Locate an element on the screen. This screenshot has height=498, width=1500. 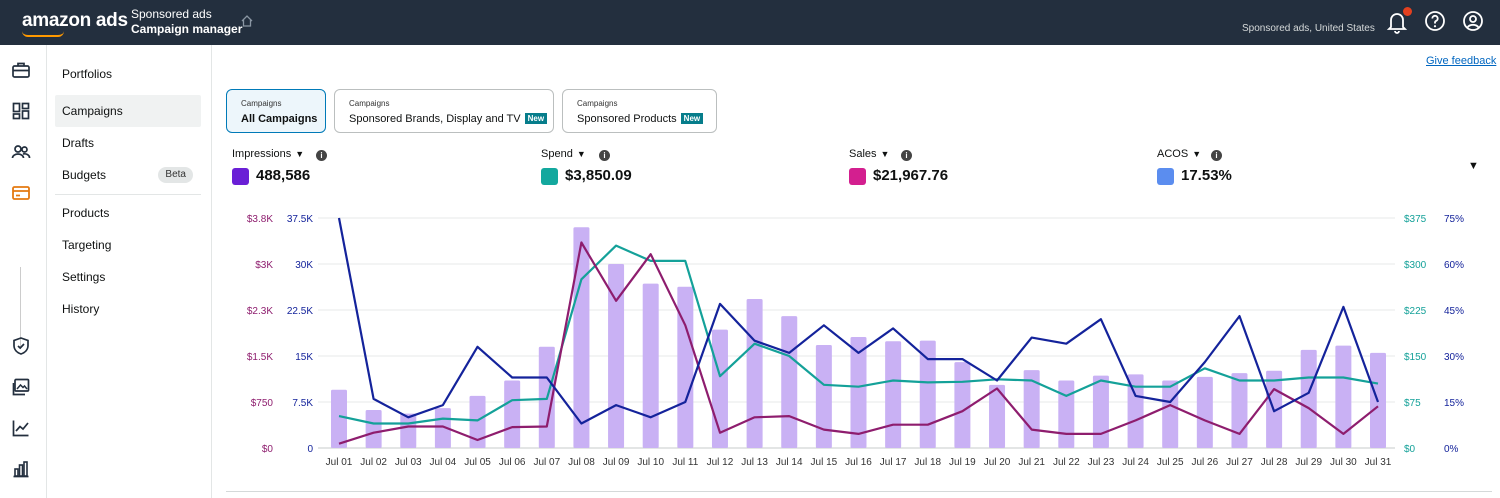
acos-axis-tick-label: 45% is located at coordinates (1454, 311).